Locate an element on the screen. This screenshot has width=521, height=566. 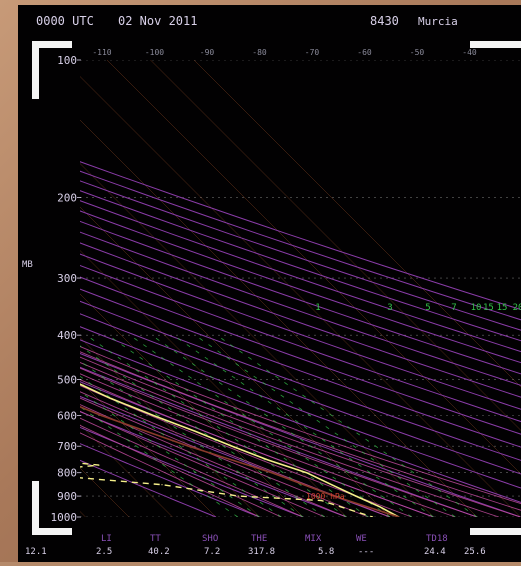
index-label: SHO is located at coordinates (210, 539).